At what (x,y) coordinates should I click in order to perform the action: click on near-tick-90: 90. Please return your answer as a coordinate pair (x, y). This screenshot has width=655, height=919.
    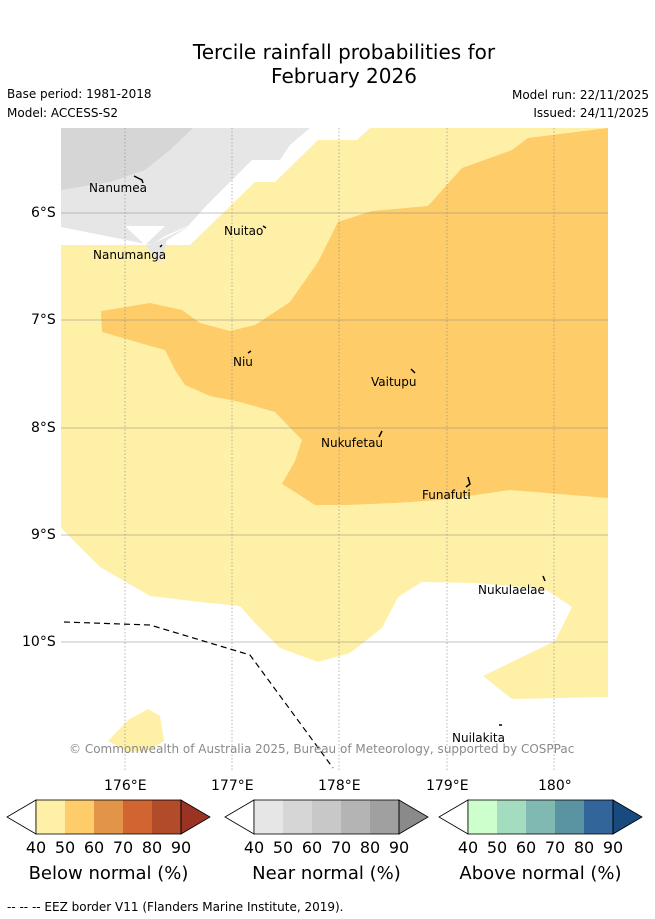
    Looking at the image, I should click on (399, 847).